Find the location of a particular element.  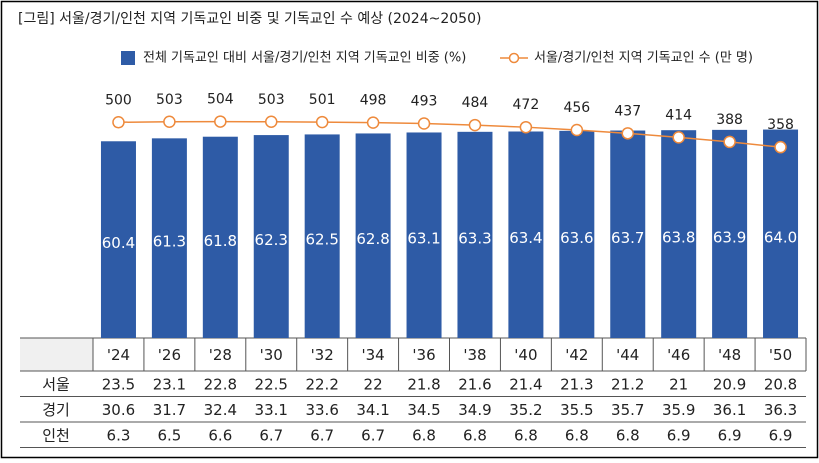

bar-value-label: 61.8 is located at coordinates (220, 241).